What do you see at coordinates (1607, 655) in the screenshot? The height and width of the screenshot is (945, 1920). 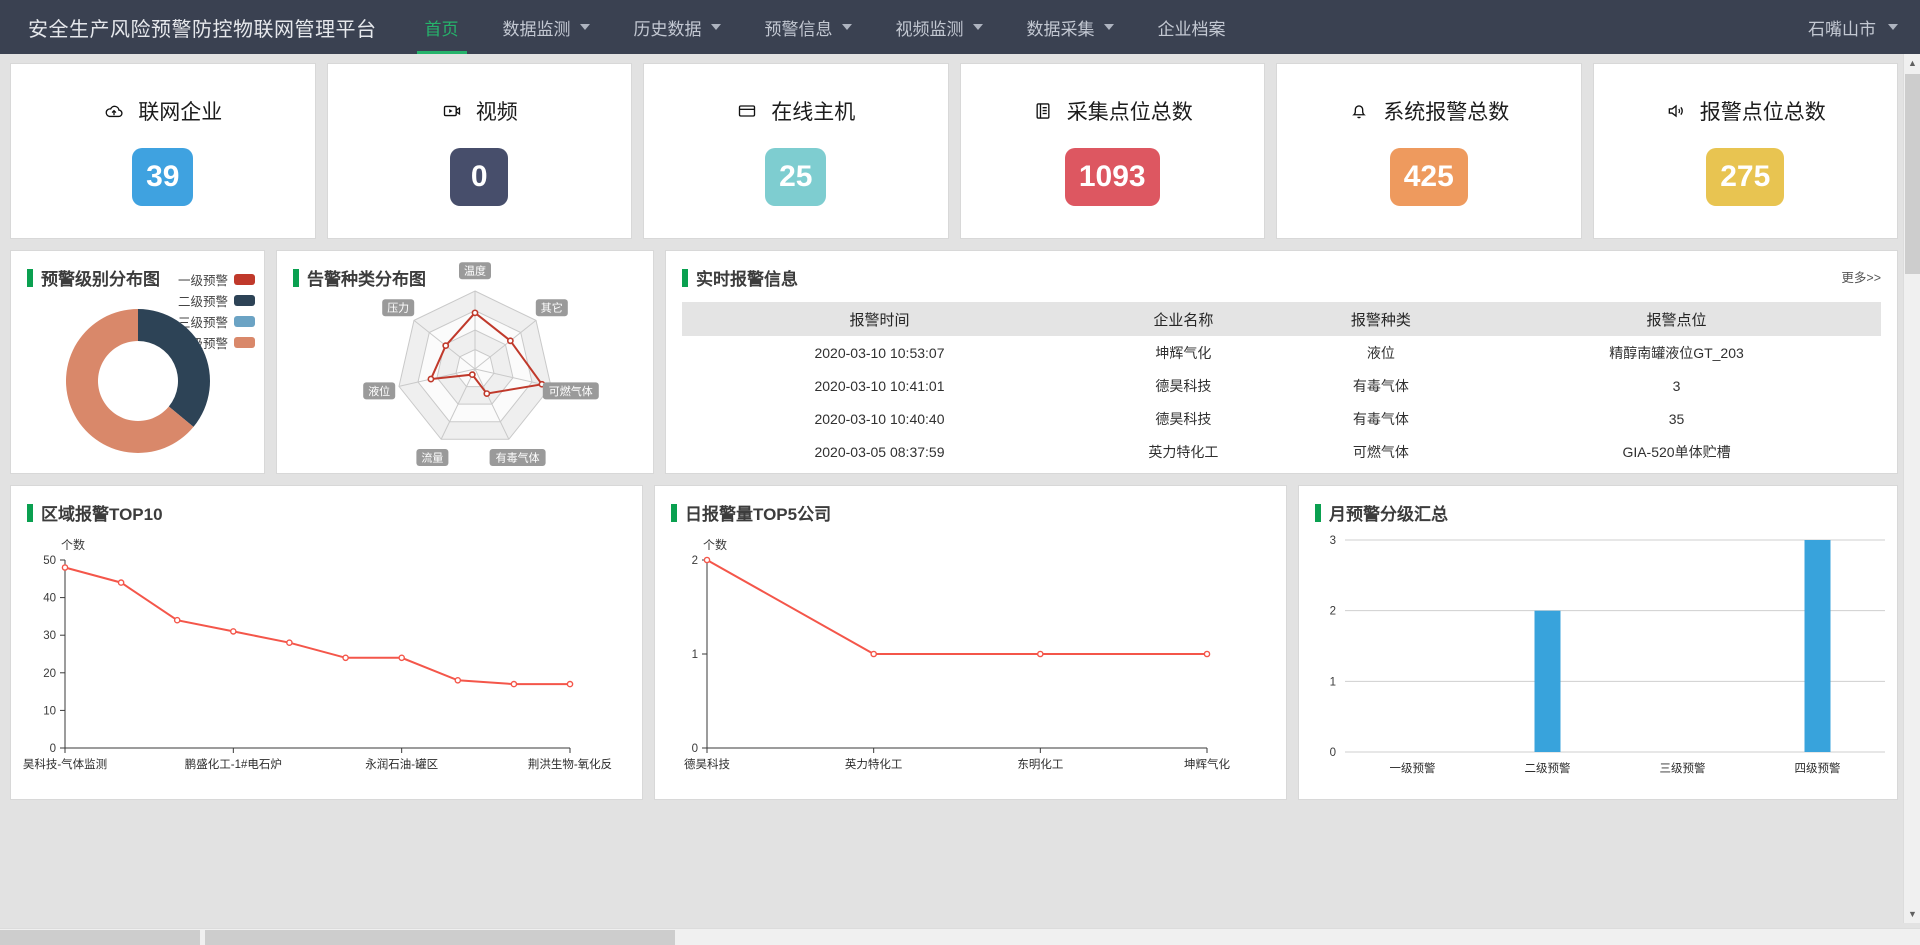 I see `month-alarm-summary-chart: 0 1 2 3 一级预警 二级预警 三级预警 四级预警` at bounding box center [1607, 655].